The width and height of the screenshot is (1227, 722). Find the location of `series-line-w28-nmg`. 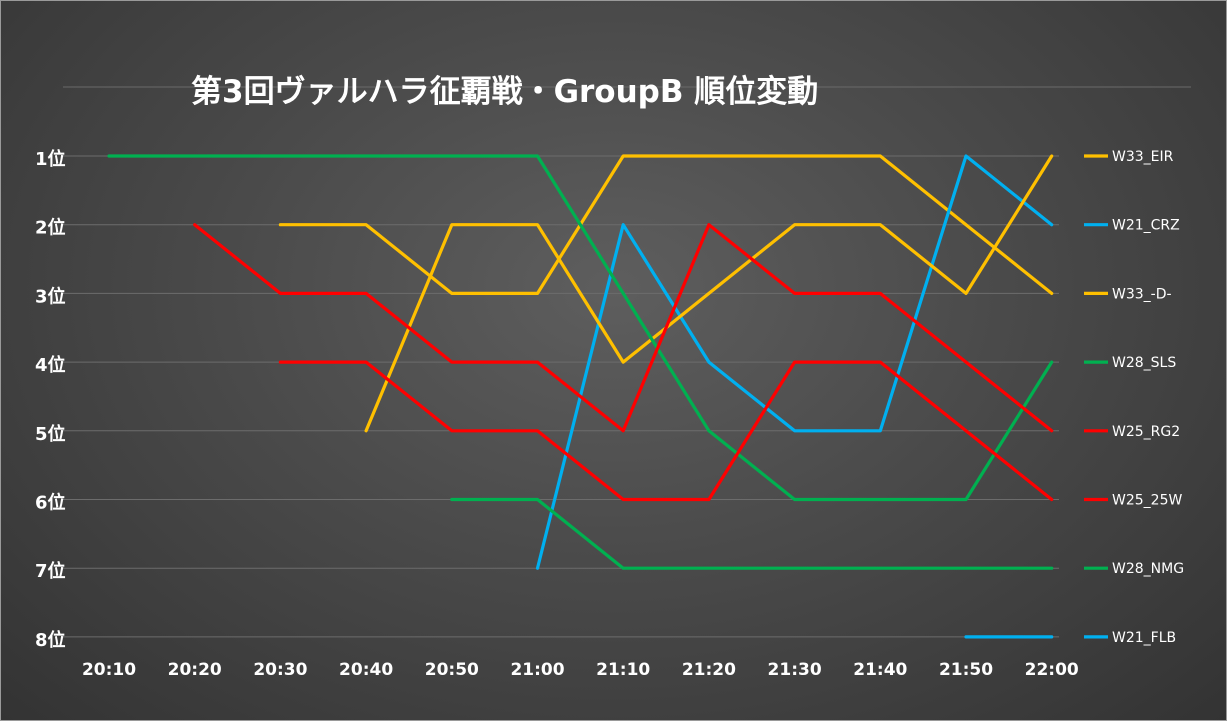

series-line-w28-nmg is located at coordinates (752, 533).